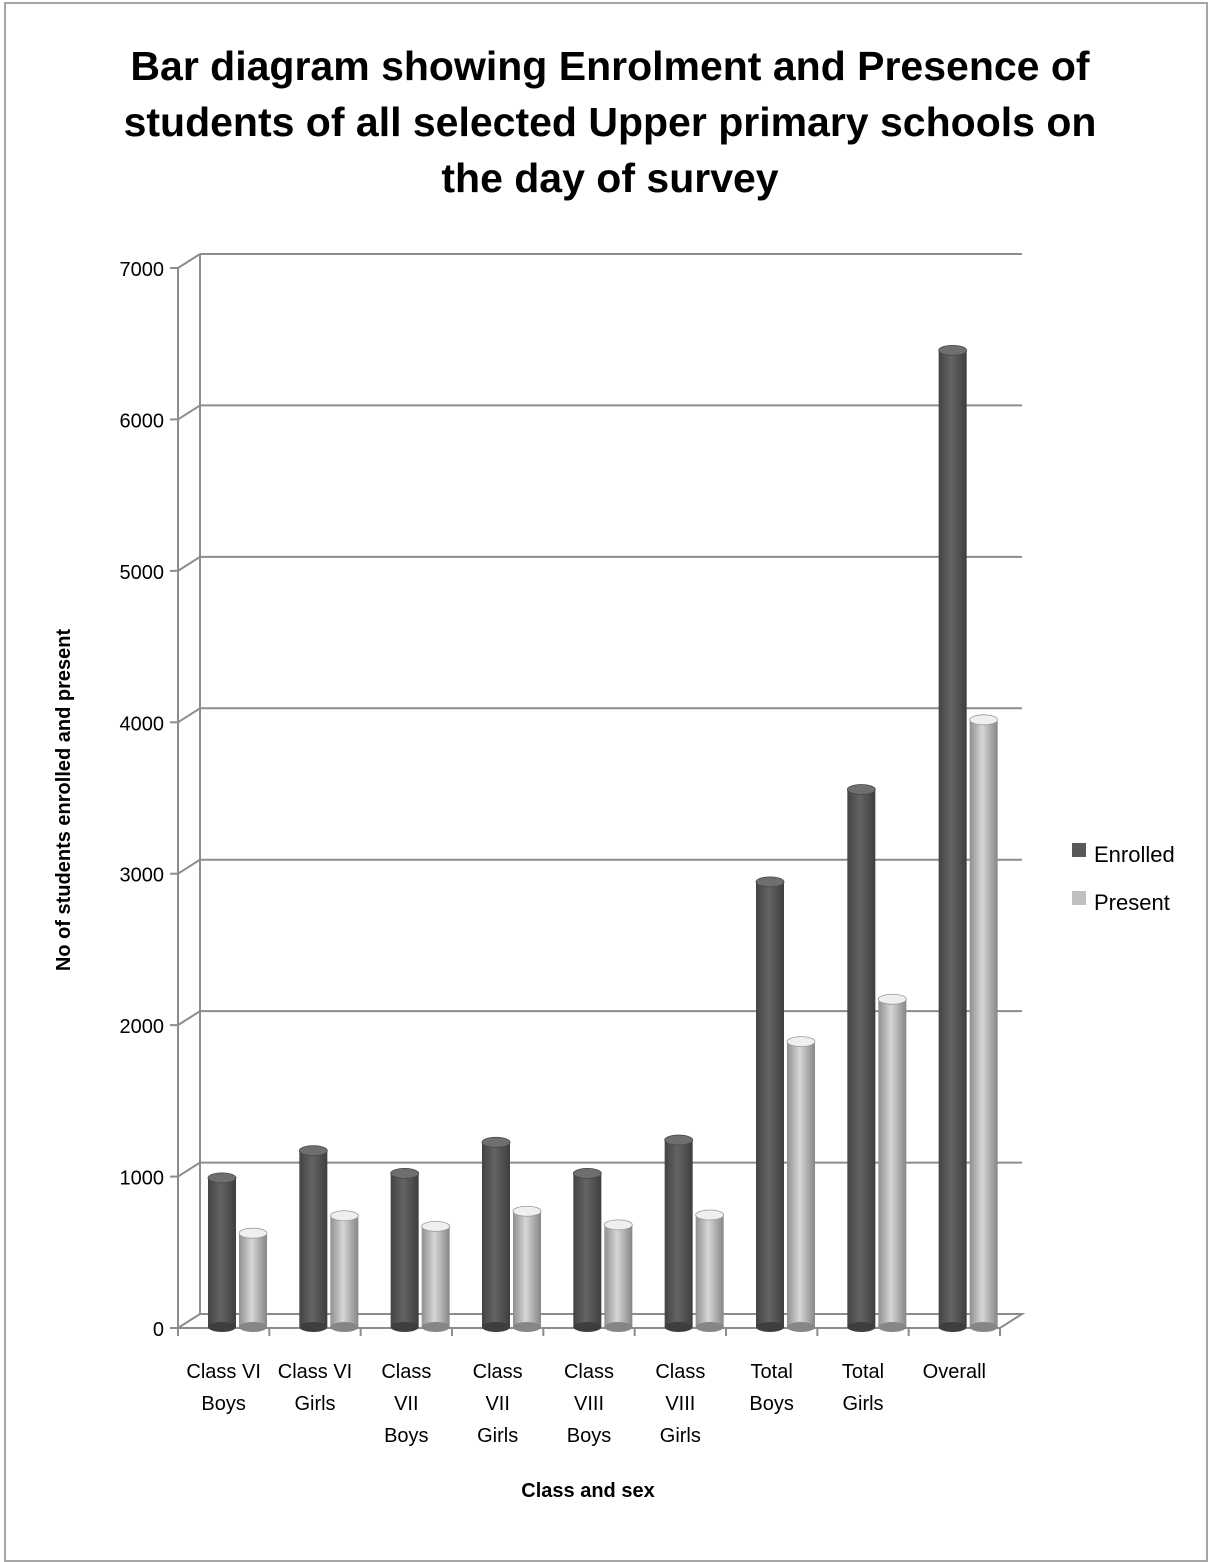 This screenshot has height=1562, width=1210. Describe the element at coordinates (142, 1179) in the screenshot. I see `y-tick-label: 1000` at that location.